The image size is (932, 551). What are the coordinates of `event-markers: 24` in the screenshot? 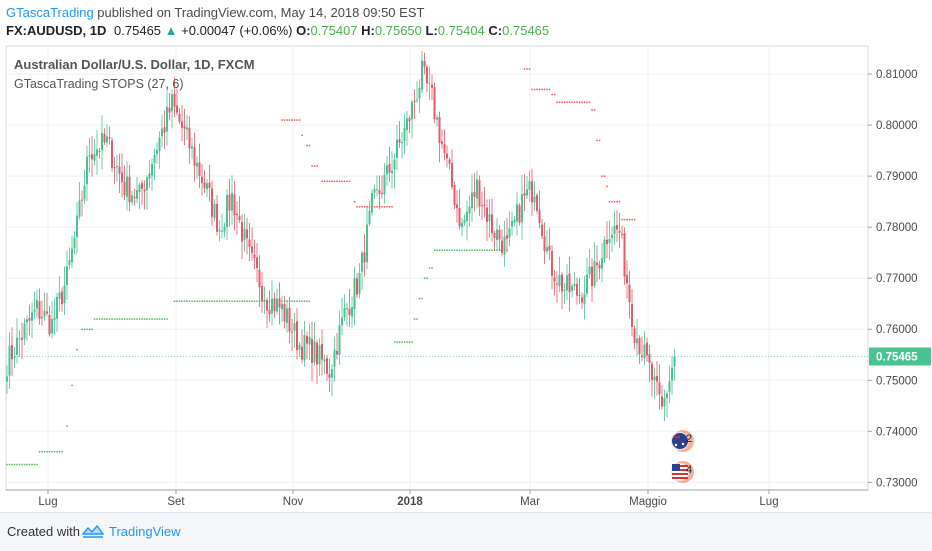 It's located at (683, 456).